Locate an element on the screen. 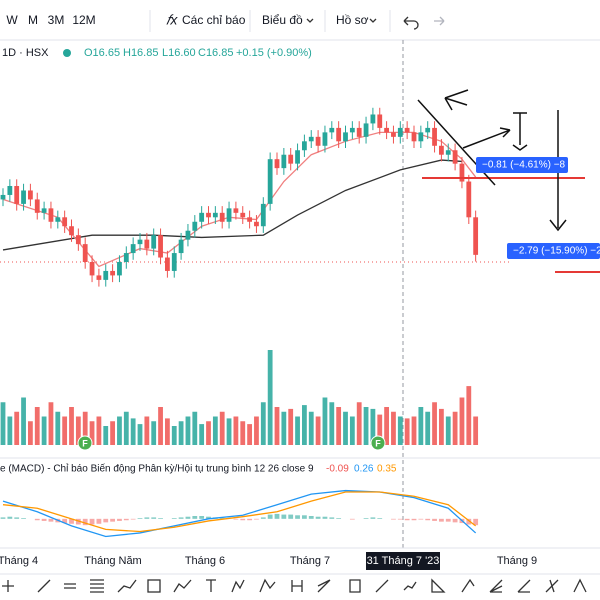  toolbar is located at coordinates (300, 20).